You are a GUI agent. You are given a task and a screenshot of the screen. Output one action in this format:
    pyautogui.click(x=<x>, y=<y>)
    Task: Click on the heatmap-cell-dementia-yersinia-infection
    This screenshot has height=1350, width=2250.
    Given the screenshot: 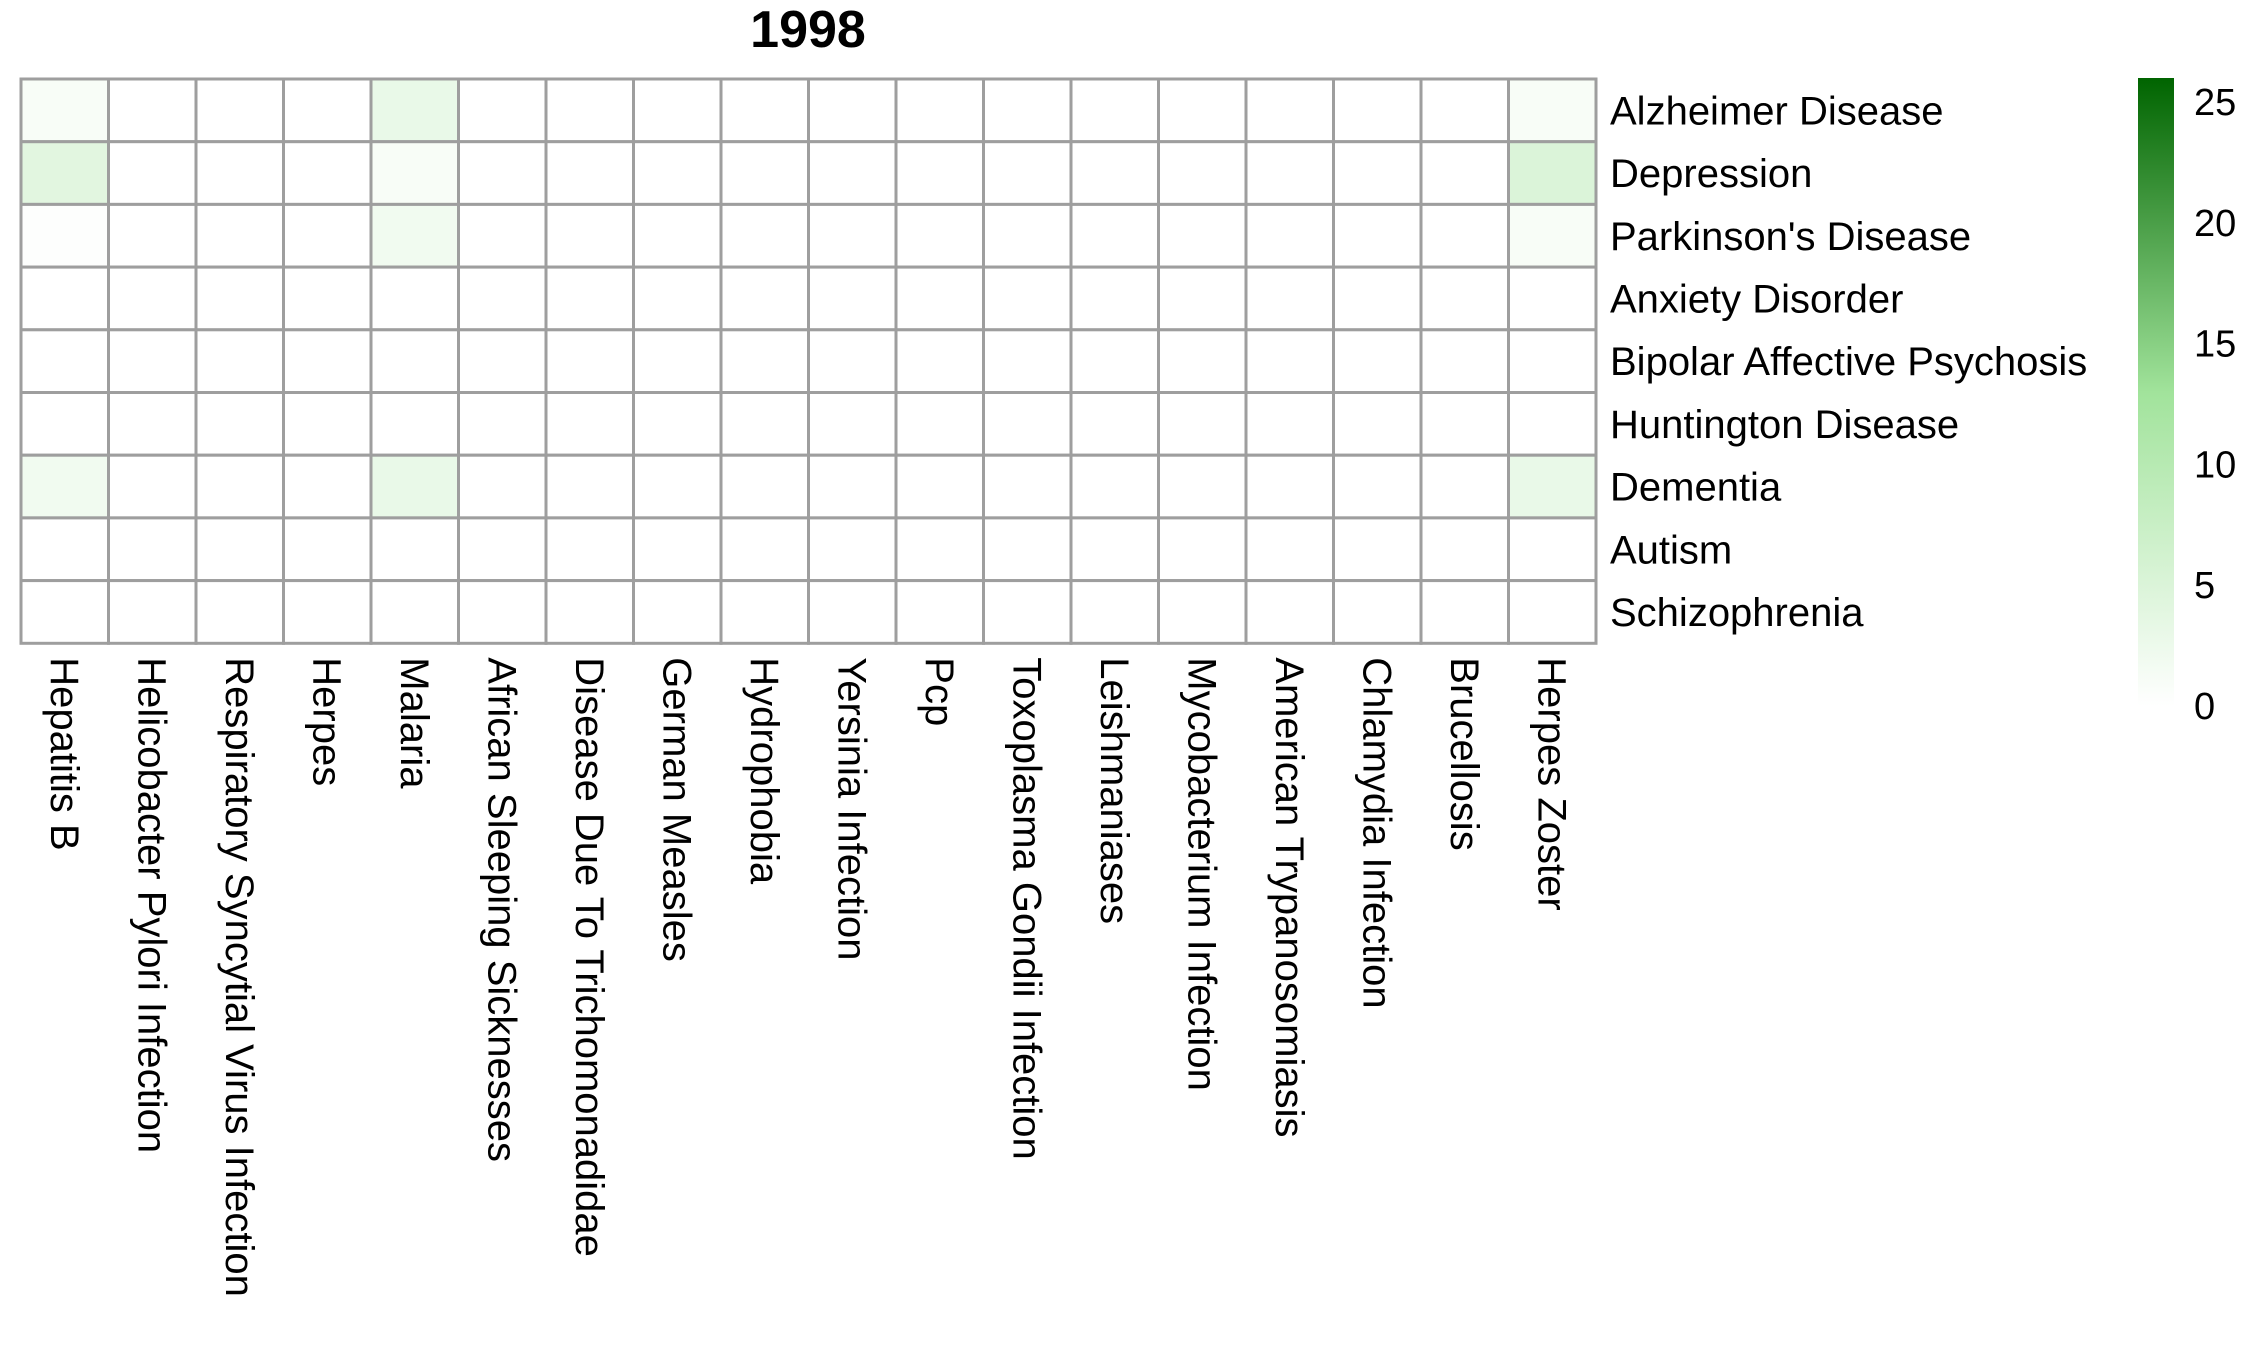 What is the action you would take?
    pyautogui.click(x=852, y=486)
    